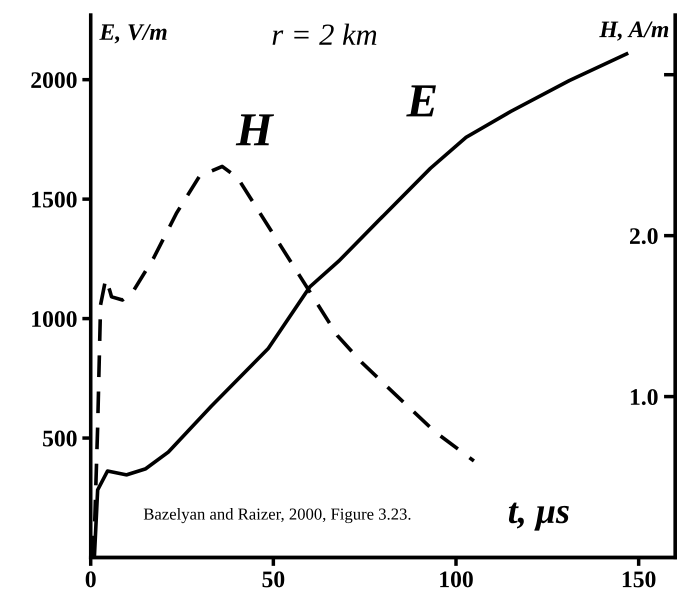  What do you see at coordinates (273, 579) in the screenshot?
I see `x-tick-label: 50` at bounding box center [273, 579].